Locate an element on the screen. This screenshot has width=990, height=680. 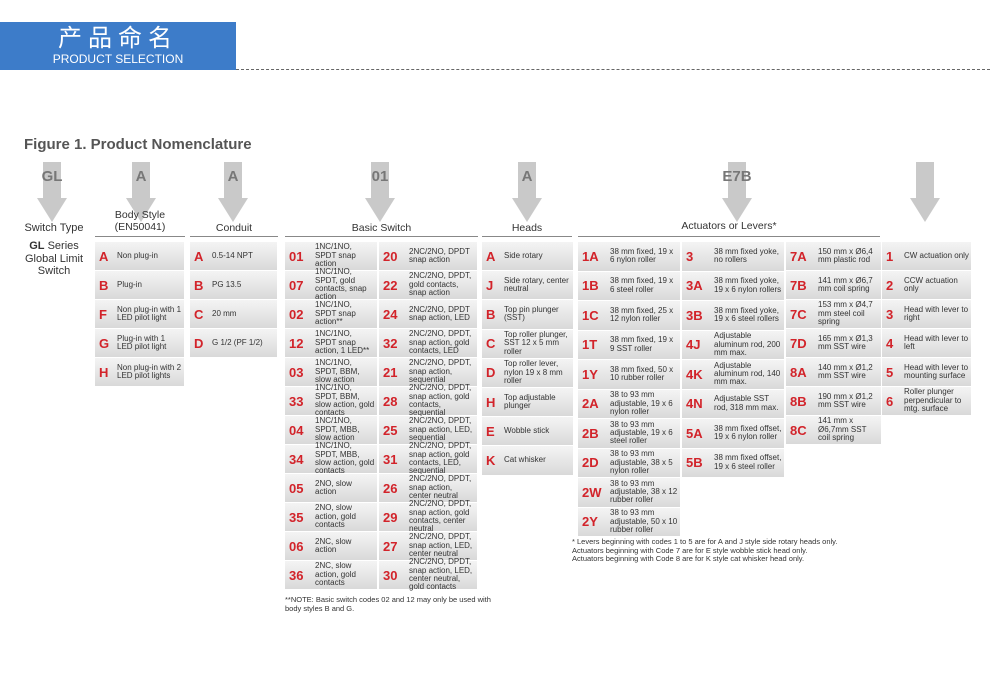
option-code: 2A is located at coordinates (590, 404).